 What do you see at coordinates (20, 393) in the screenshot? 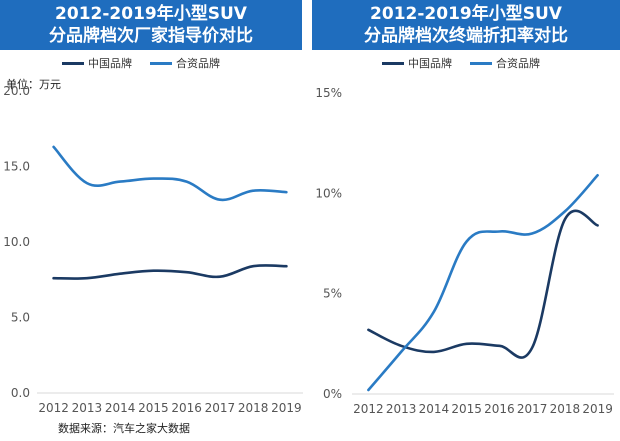
I see `left-y-tick-label: 0.0` at bounding box center [20, 393].